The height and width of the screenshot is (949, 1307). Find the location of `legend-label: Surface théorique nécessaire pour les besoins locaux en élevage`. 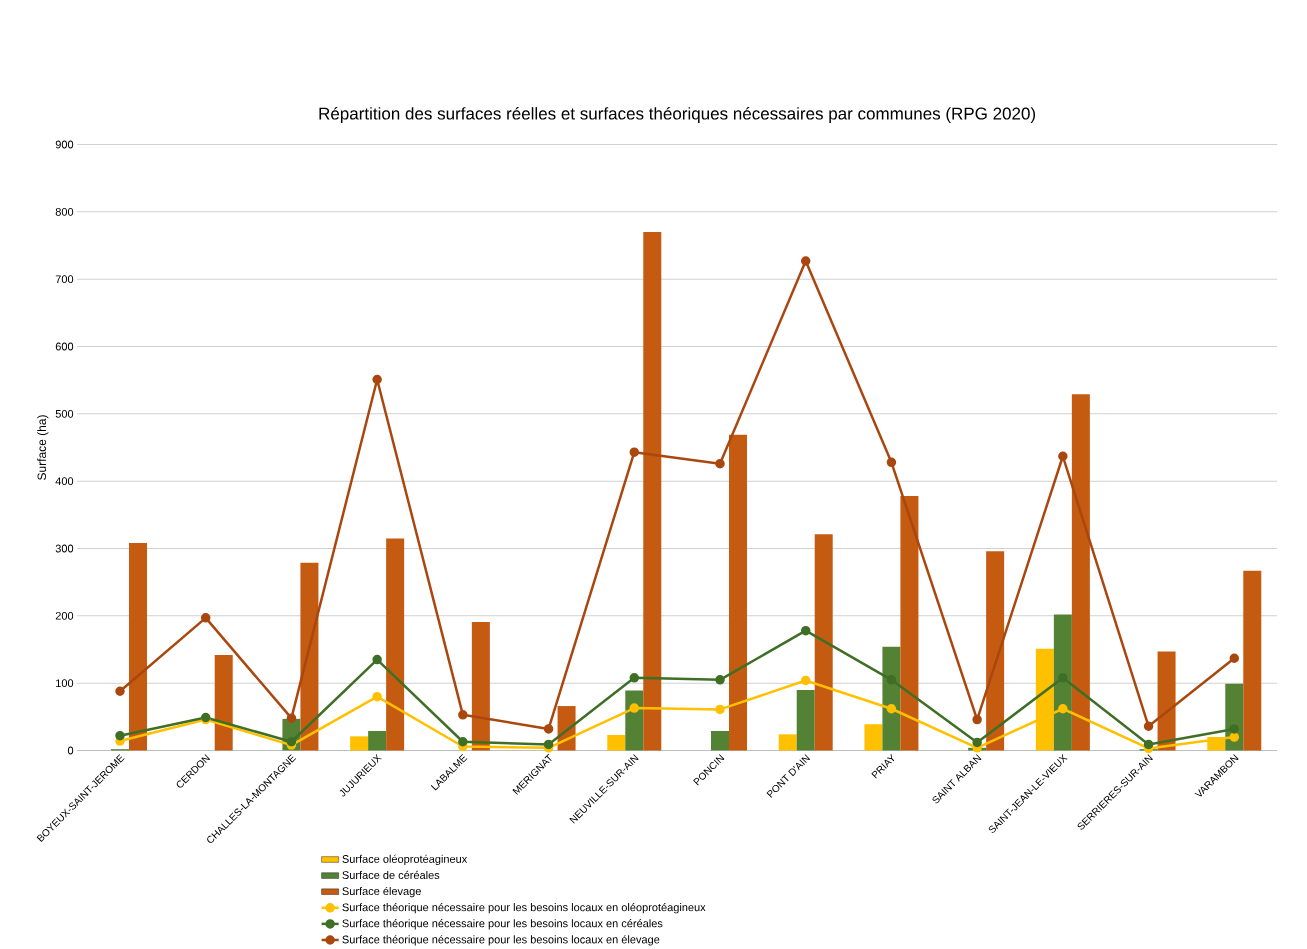

legend-label: Surface théorique nécessaire pour les besoins locaux en élevage is located at coordinates (501, 940).